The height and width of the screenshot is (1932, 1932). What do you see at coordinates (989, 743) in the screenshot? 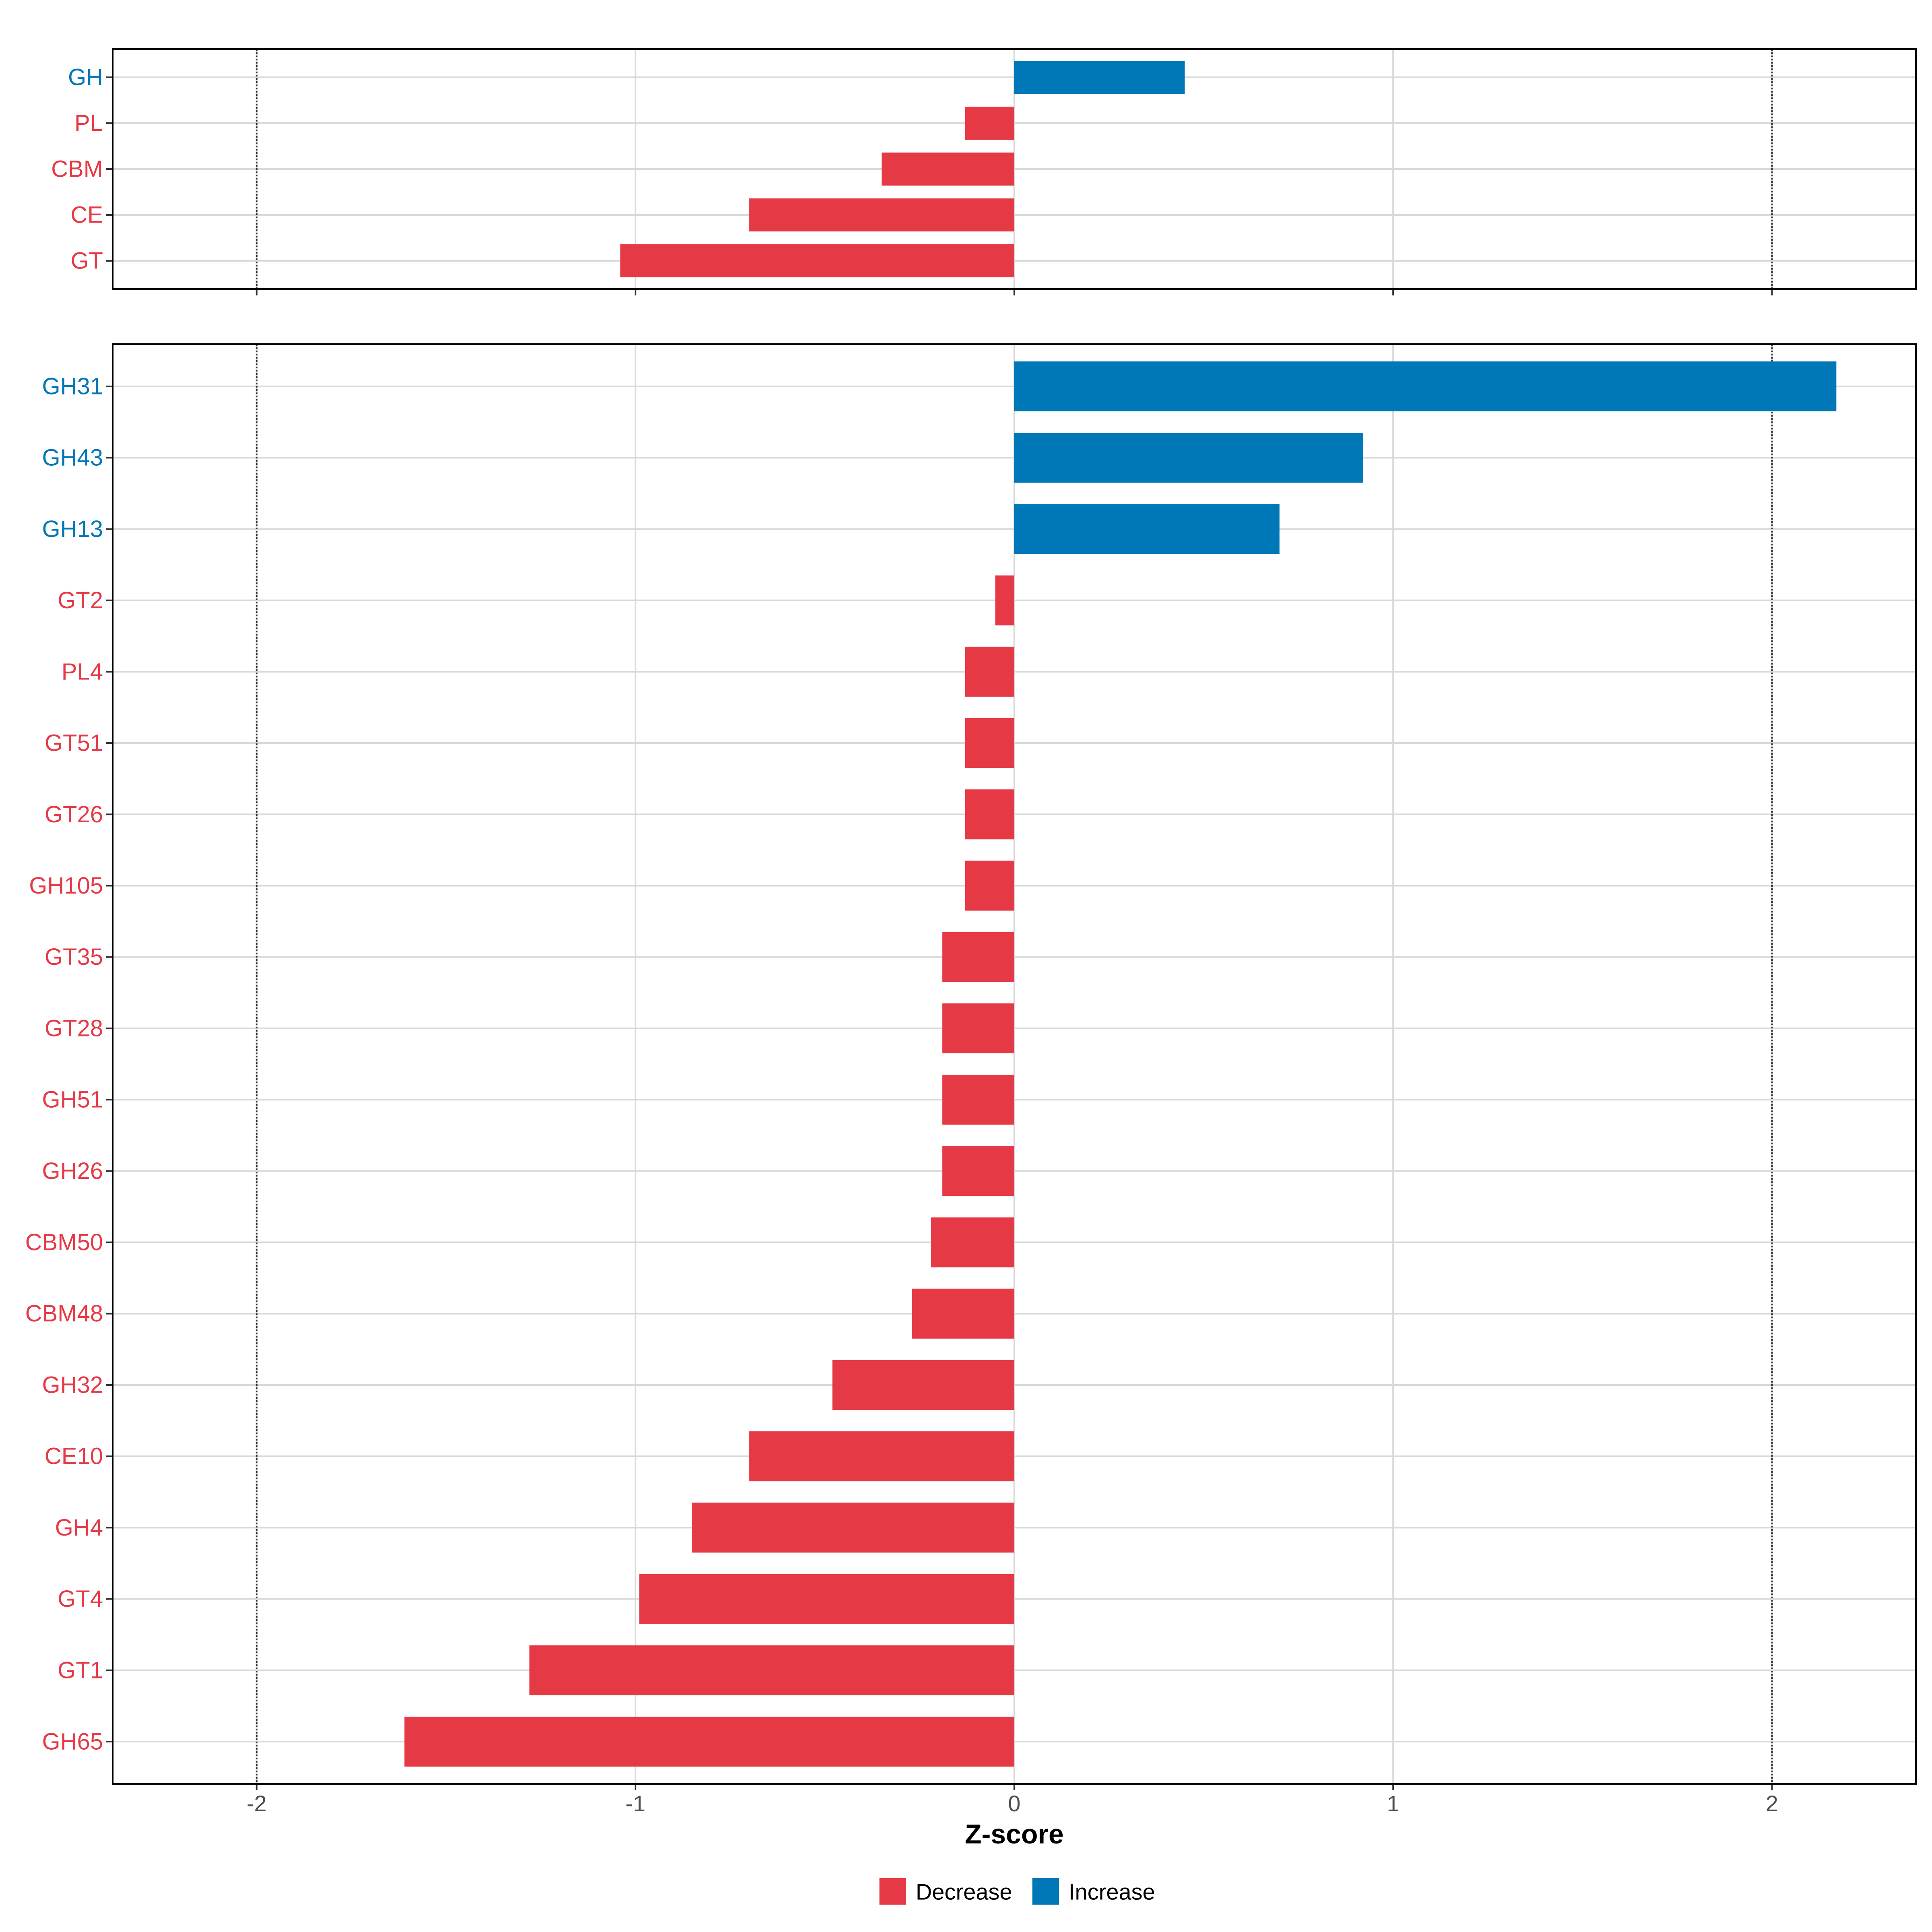
I see `bar-gt51` at bounding box center [989, 743].